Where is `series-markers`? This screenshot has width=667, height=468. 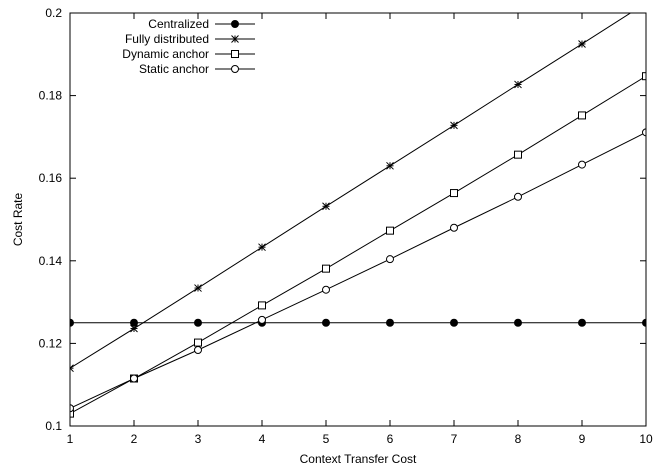
series-markers is located at coordinates (358, 322).